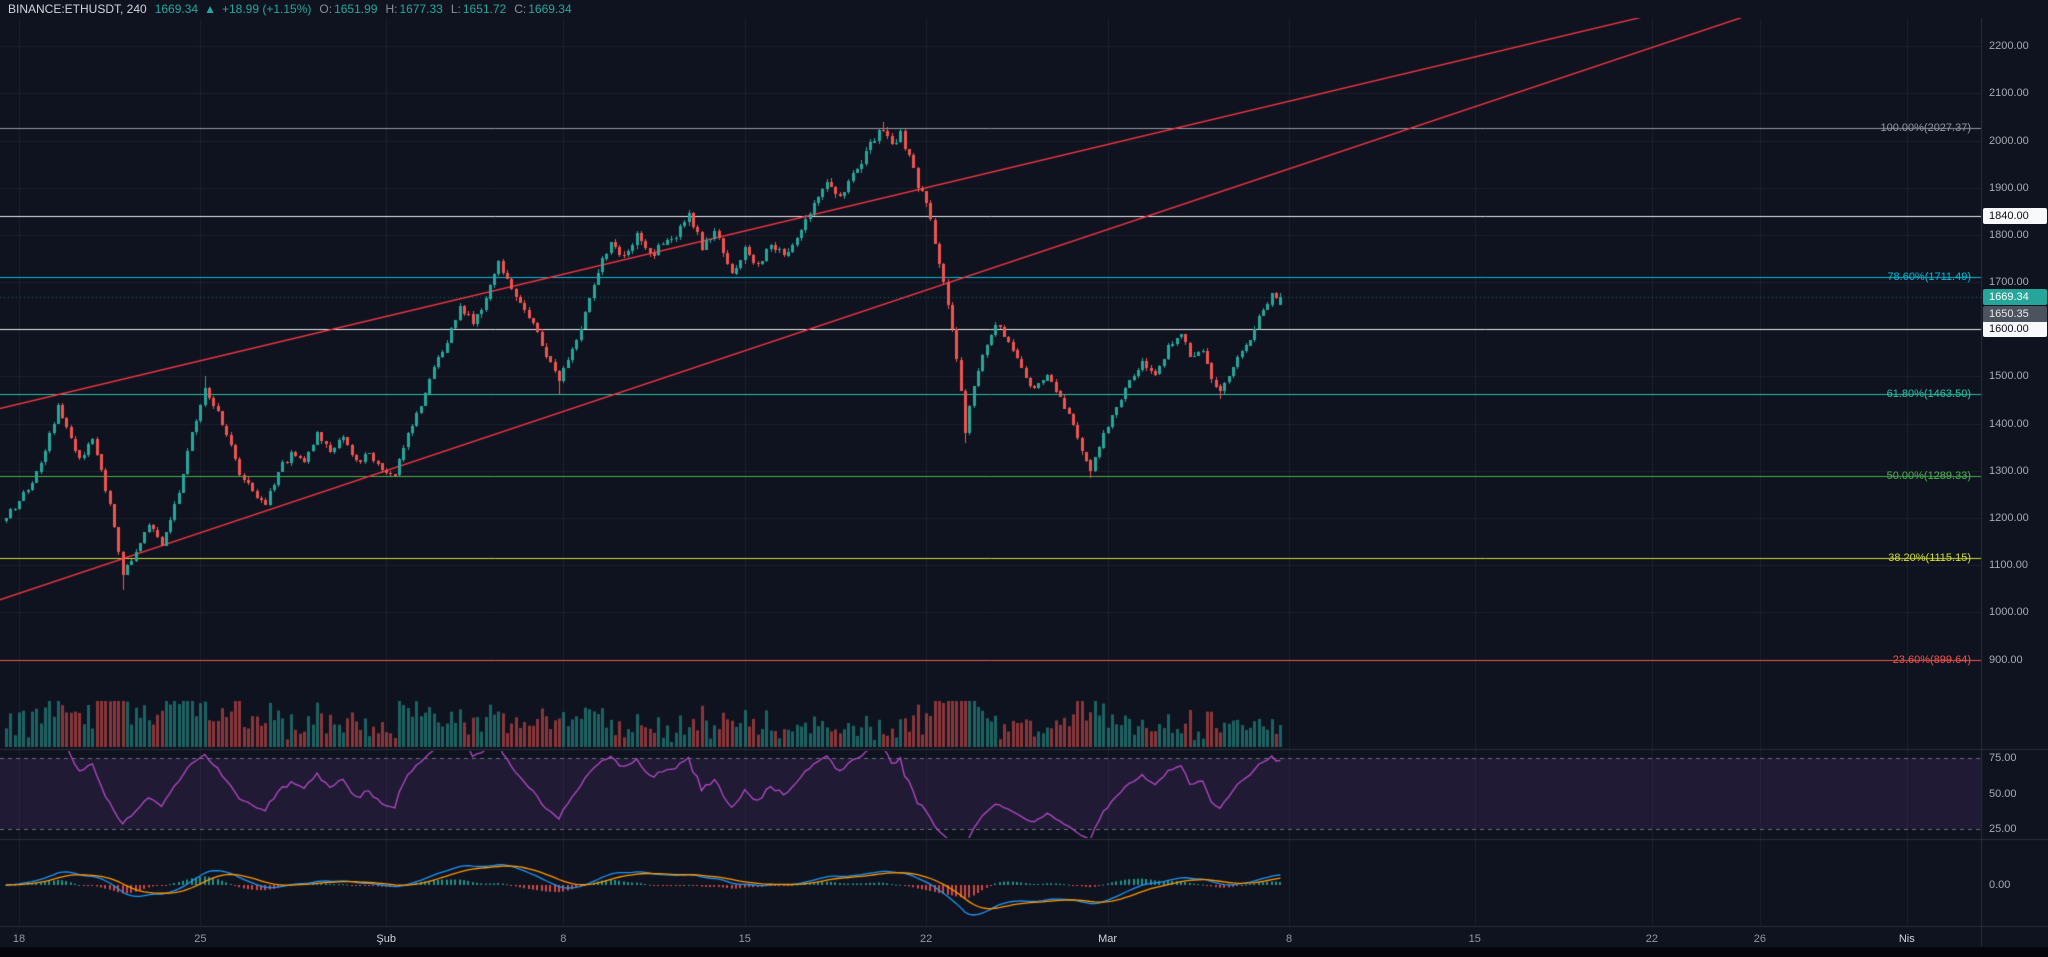 This screenshot has width=2048, height=957. Describe the element at coordinates (520, 9) in the screenshot. I see `ohlc-label: C:` at that location.